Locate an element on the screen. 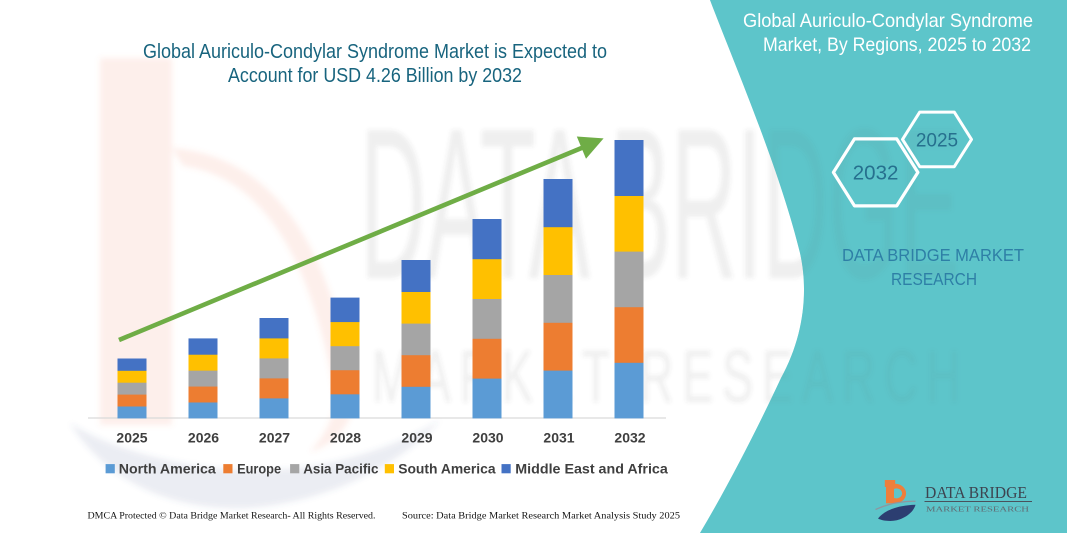  svg-text: RESEARCH is located at coordinates (934, 279).